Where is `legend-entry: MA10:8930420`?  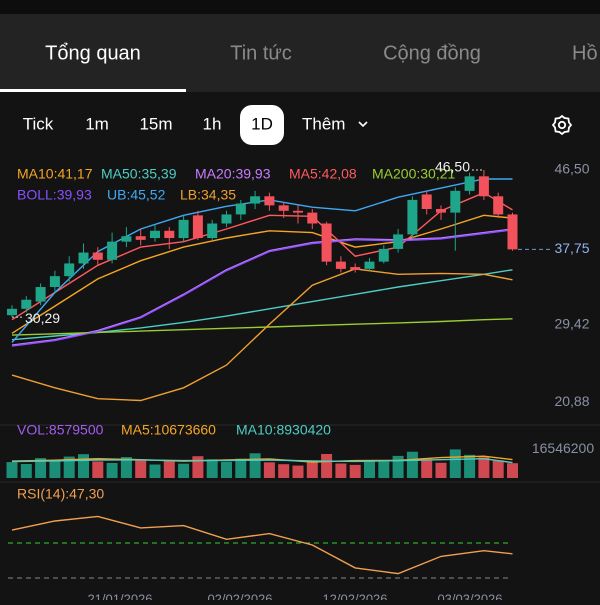 legend-entry: MA10:8930420 is located at coordinates (283, 430).